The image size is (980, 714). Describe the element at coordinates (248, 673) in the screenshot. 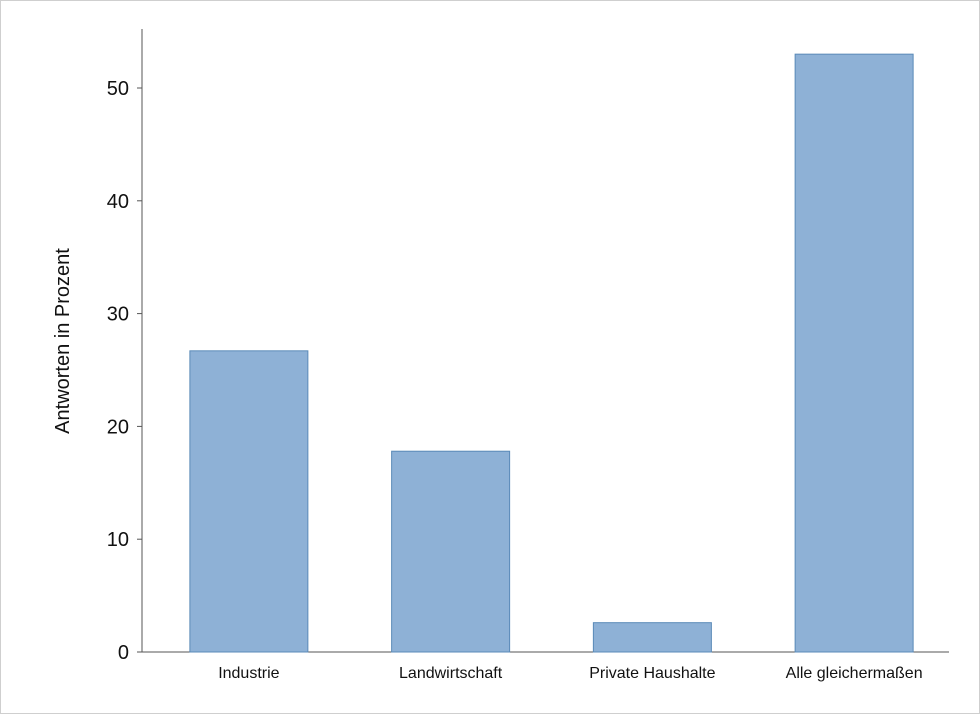

I see `x-tick-label: Industrie` at that location.